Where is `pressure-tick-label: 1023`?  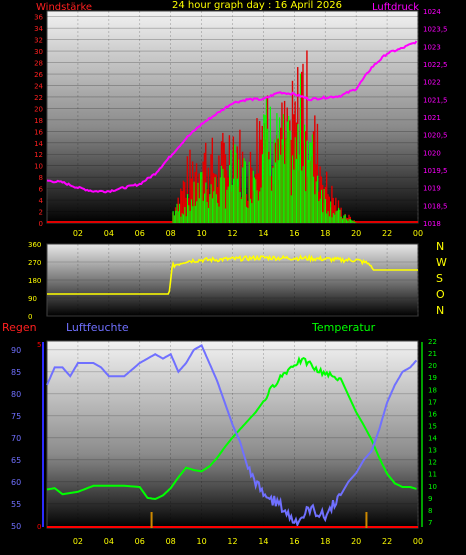 pressure-tick-label: 1023 is located at coordinates (432, 47).